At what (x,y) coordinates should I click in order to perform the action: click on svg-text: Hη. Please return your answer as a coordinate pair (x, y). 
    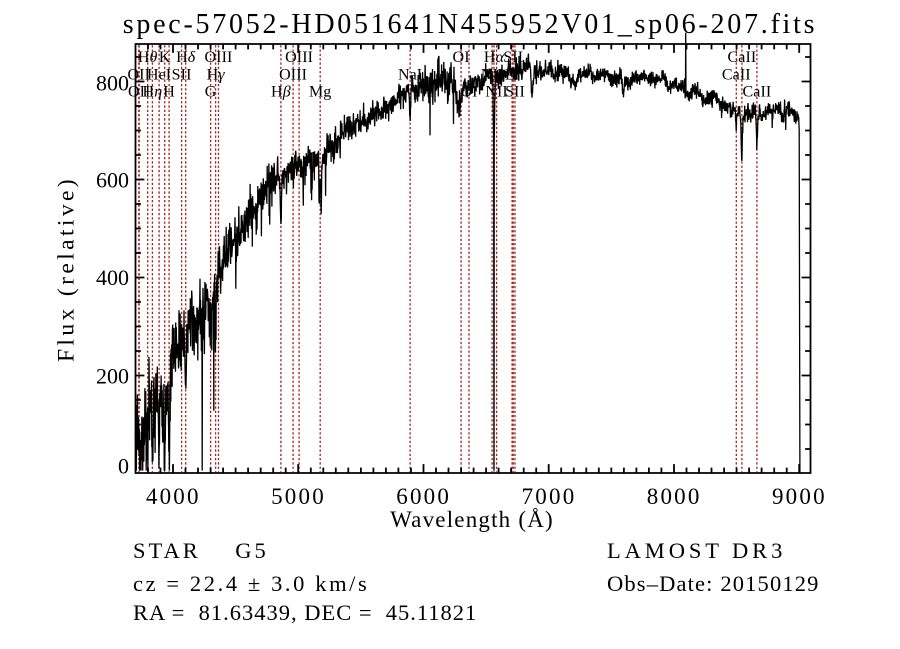
    Looking at the image, I should click on (153, 92).